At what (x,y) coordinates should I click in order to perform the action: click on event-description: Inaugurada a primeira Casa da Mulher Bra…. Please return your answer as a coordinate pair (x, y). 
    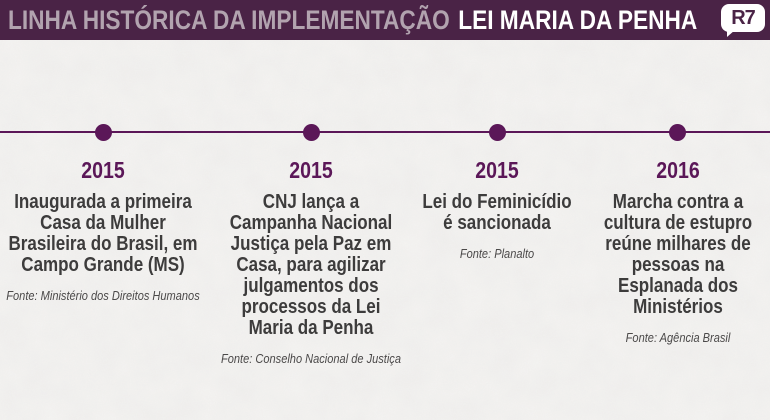
    Looking at the image, I should click on (103, 233).